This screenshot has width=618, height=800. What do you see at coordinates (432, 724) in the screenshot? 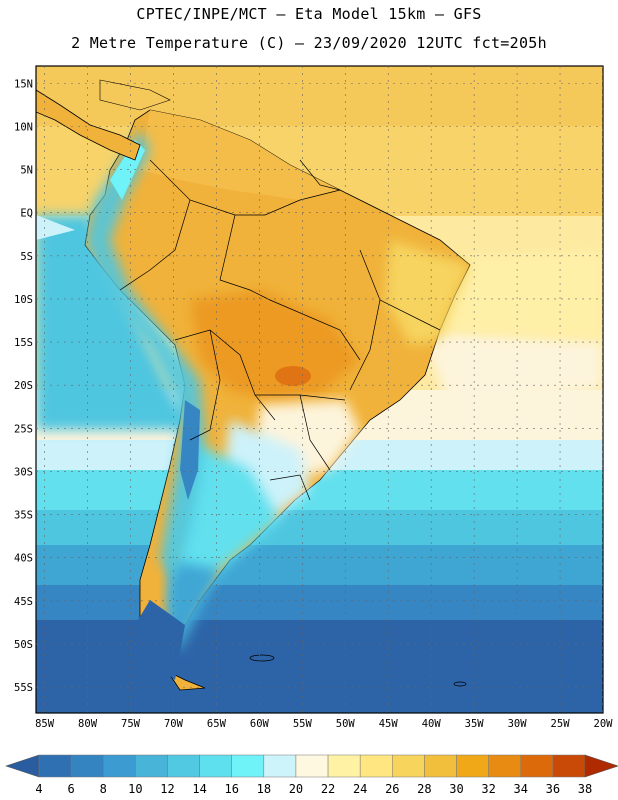
I see `lon-label: 40W` at bounding box center [432, 724].